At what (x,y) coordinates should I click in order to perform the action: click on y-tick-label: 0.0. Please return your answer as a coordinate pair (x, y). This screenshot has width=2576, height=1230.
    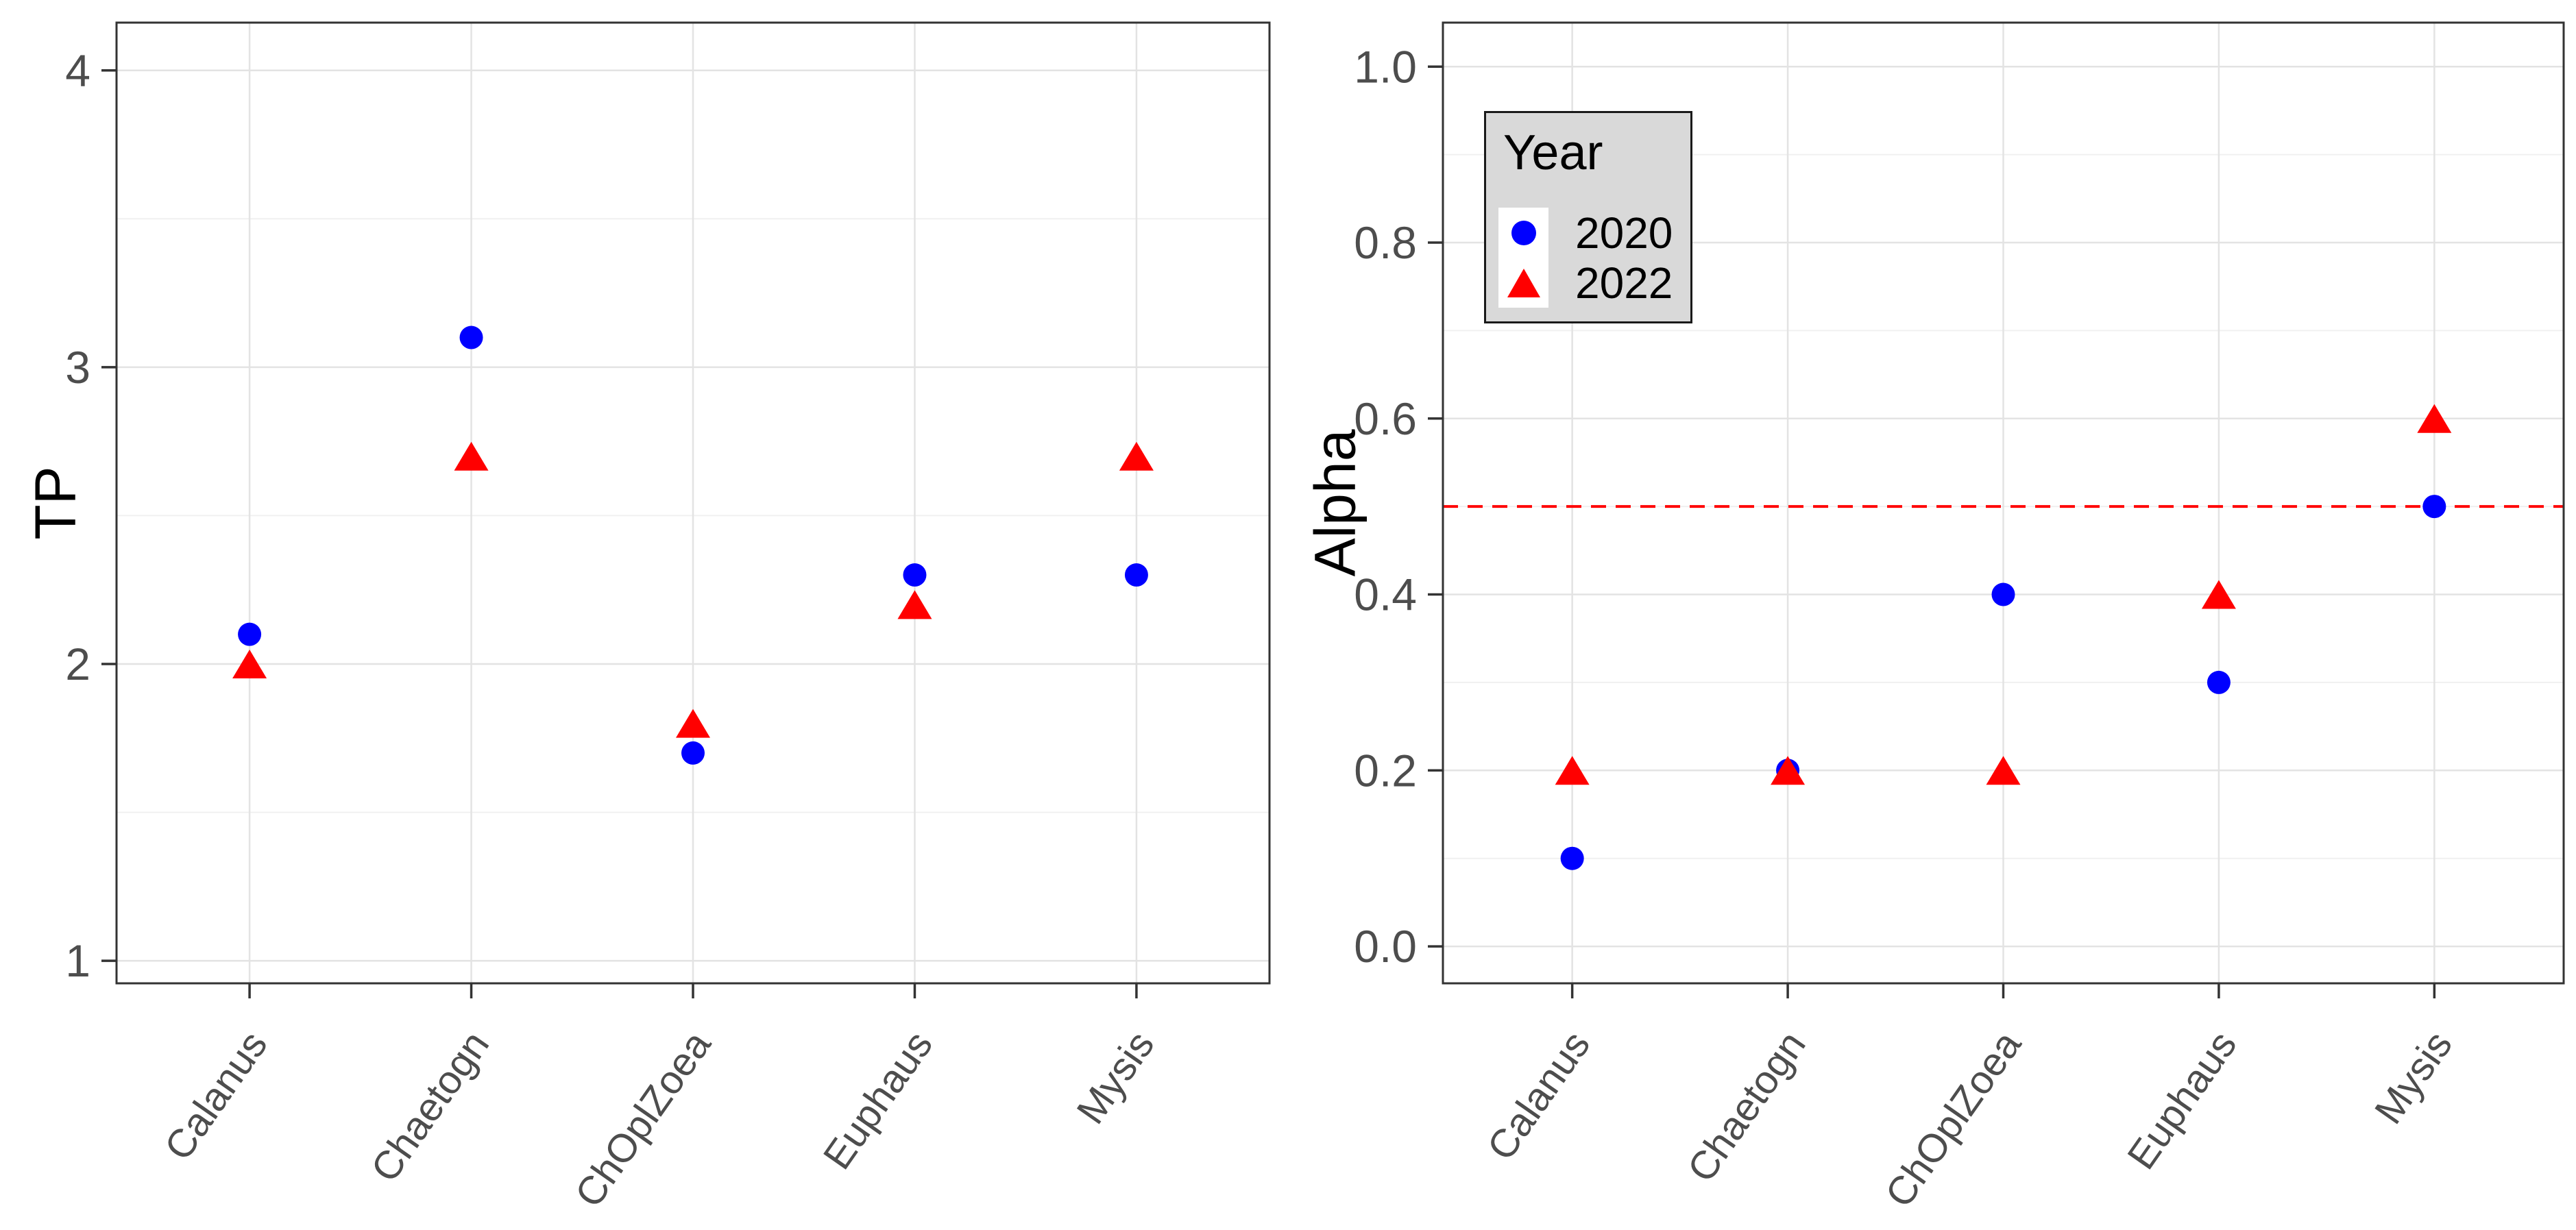
    Looking at the image, I should click on (1385, 946).